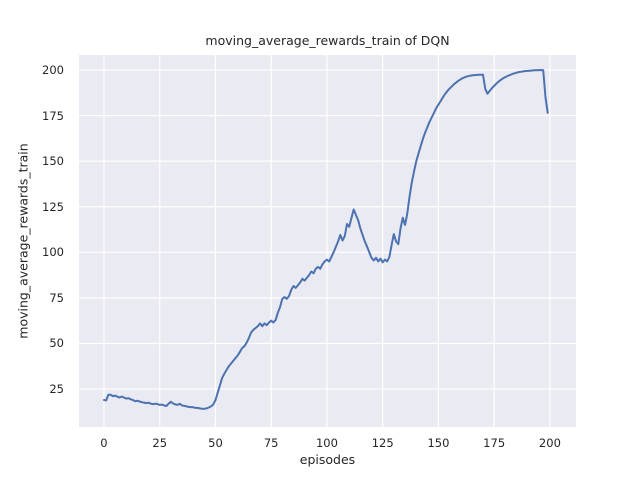 This screenshot has height=480, width=640. I want to click on x-tick-label: 100, so click(326, 443).